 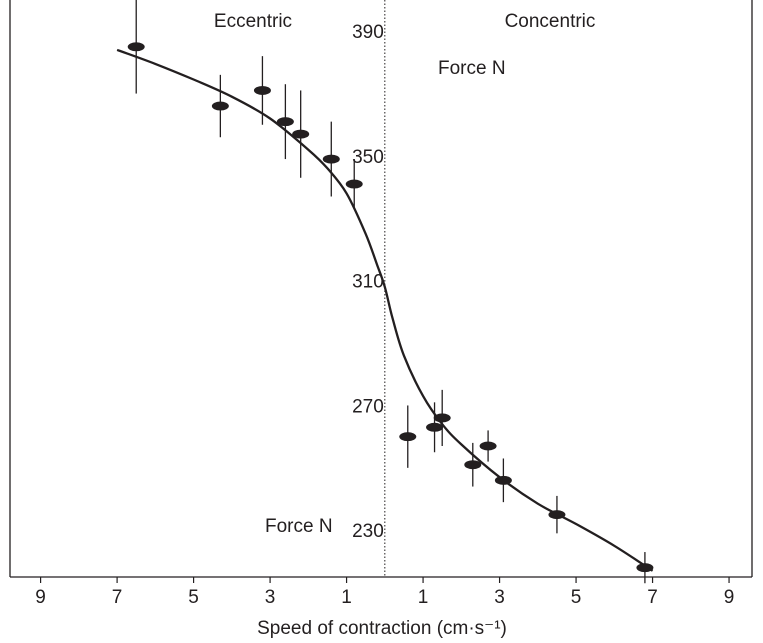 What do you see at coordinates (550, 21) in the screenshot?
I see `region-label-concentric: Concentric` at bounding box center [550, 21].